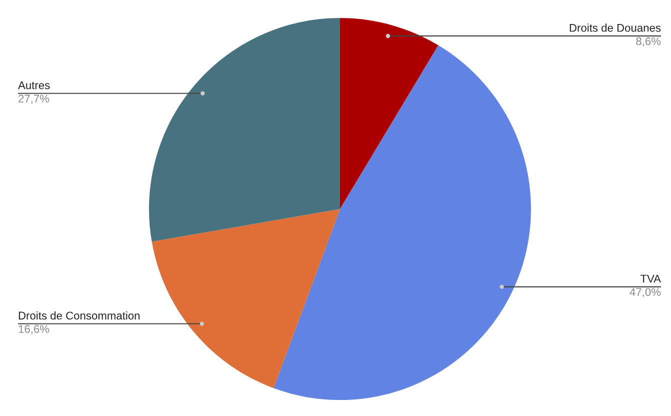  I want to click on data-label: 27,7%, so click(34, 99).